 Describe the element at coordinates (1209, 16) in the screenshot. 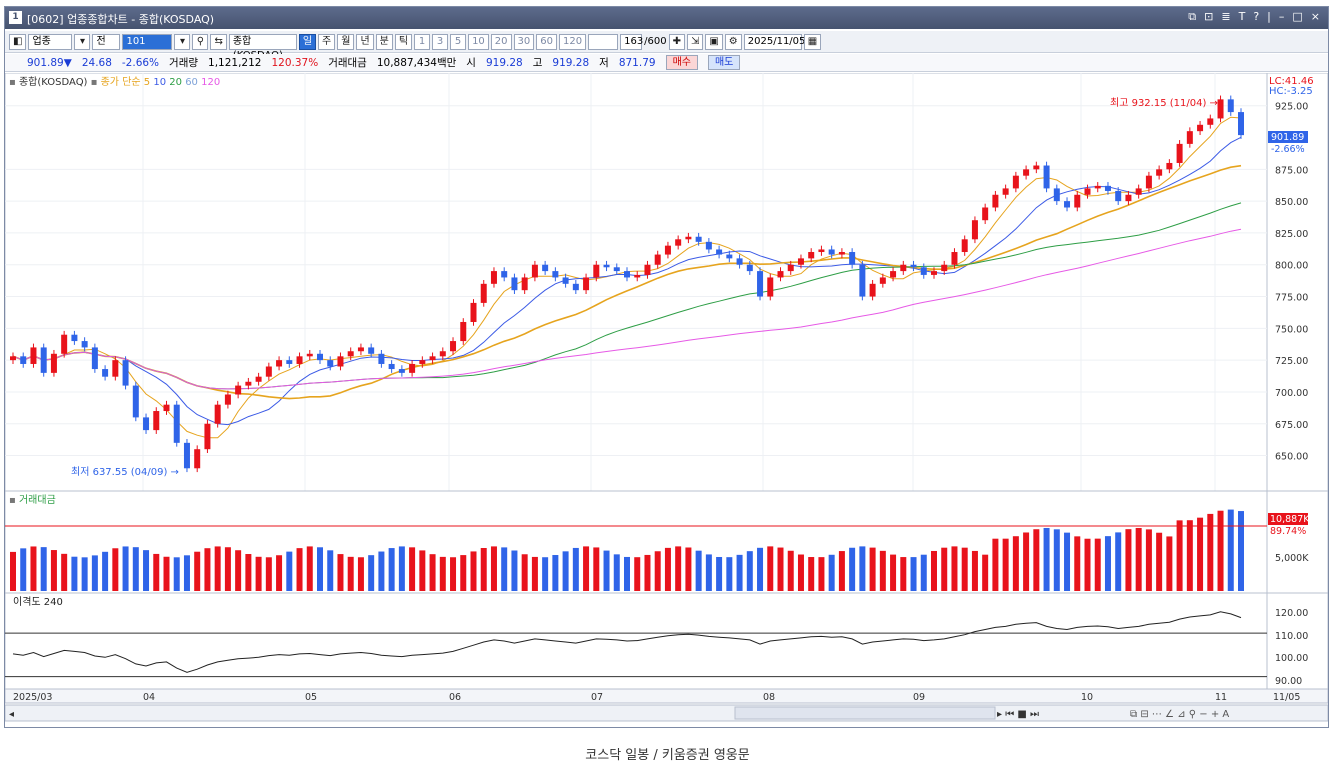

I see `restore-icon: ⊡` at that location.